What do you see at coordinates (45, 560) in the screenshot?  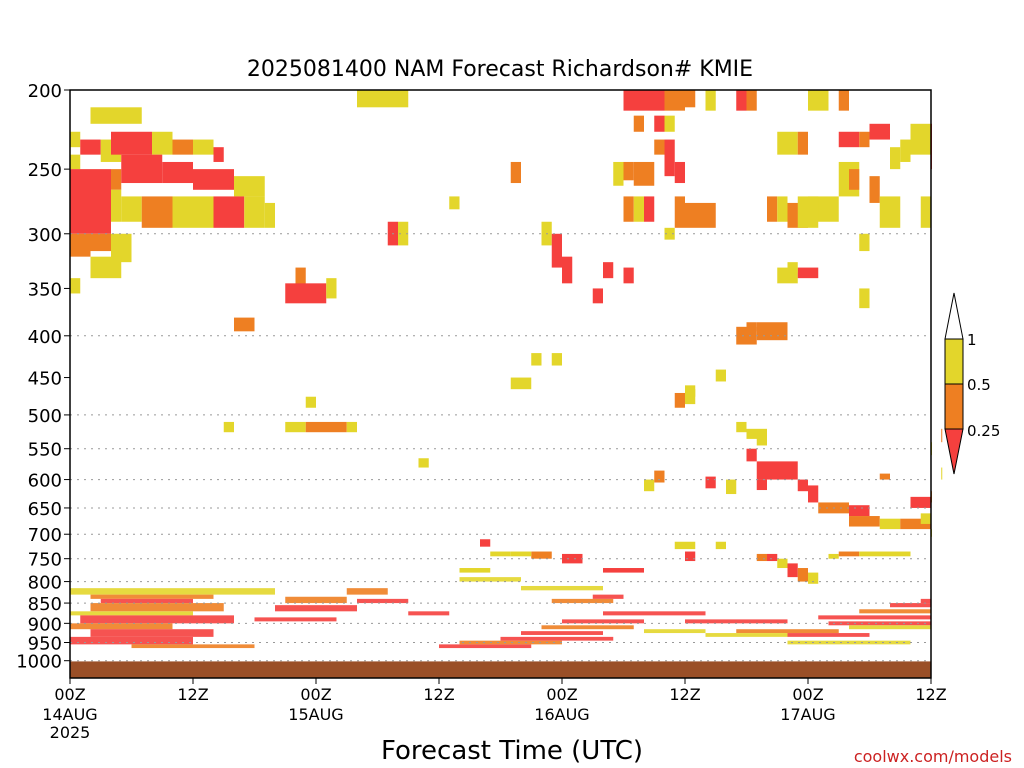 I see `y-tick-label: 750` at bounding box center [45, 560].